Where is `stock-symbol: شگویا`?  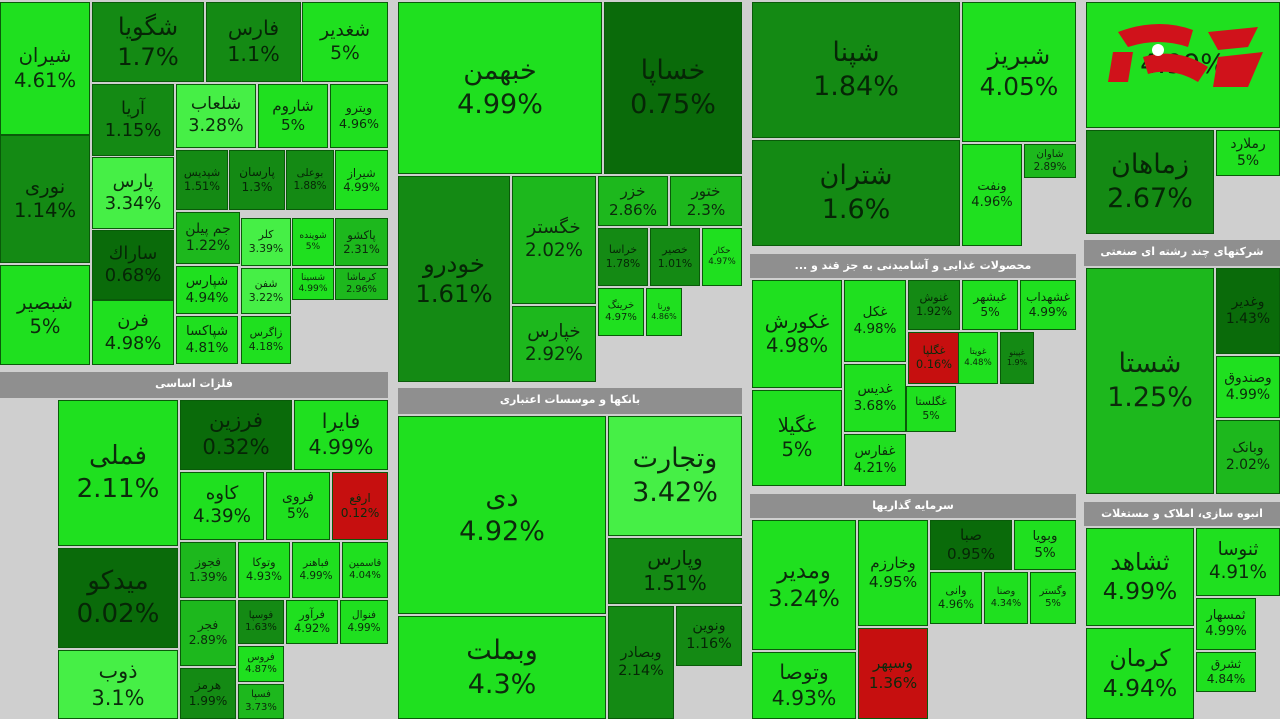
stock-symbol: شگویا is located at coordinates (148, 26).